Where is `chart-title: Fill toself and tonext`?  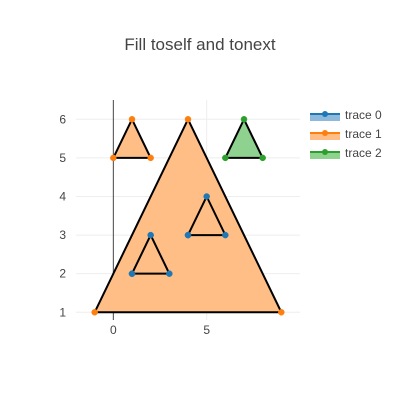 chart-title: Fill toself and tonext is located at coordinates (199, 44).